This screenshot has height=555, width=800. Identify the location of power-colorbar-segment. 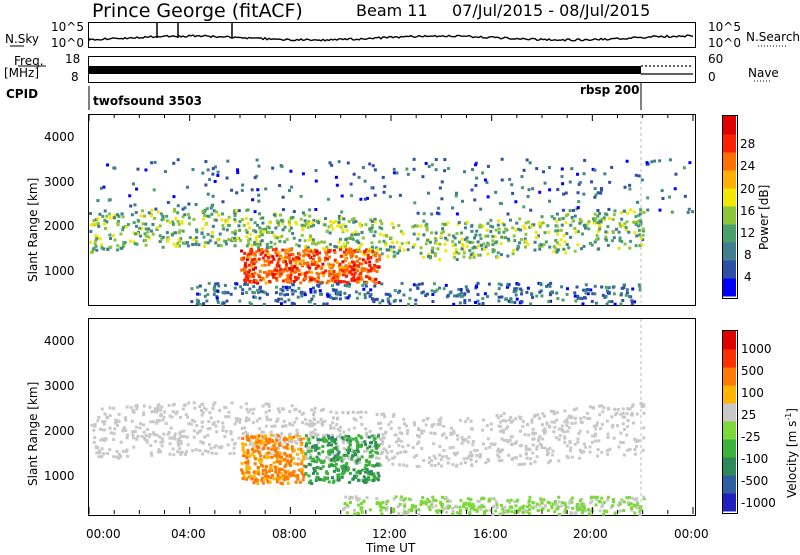
(729, 179).